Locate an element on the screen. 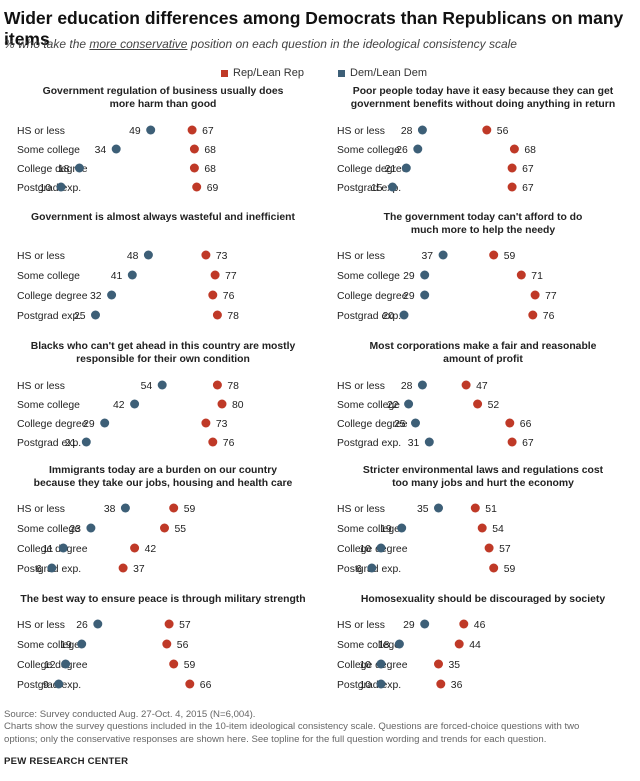 The image size is (640, 781). dem-value-label: 42 is located at coordinates (119, 405).